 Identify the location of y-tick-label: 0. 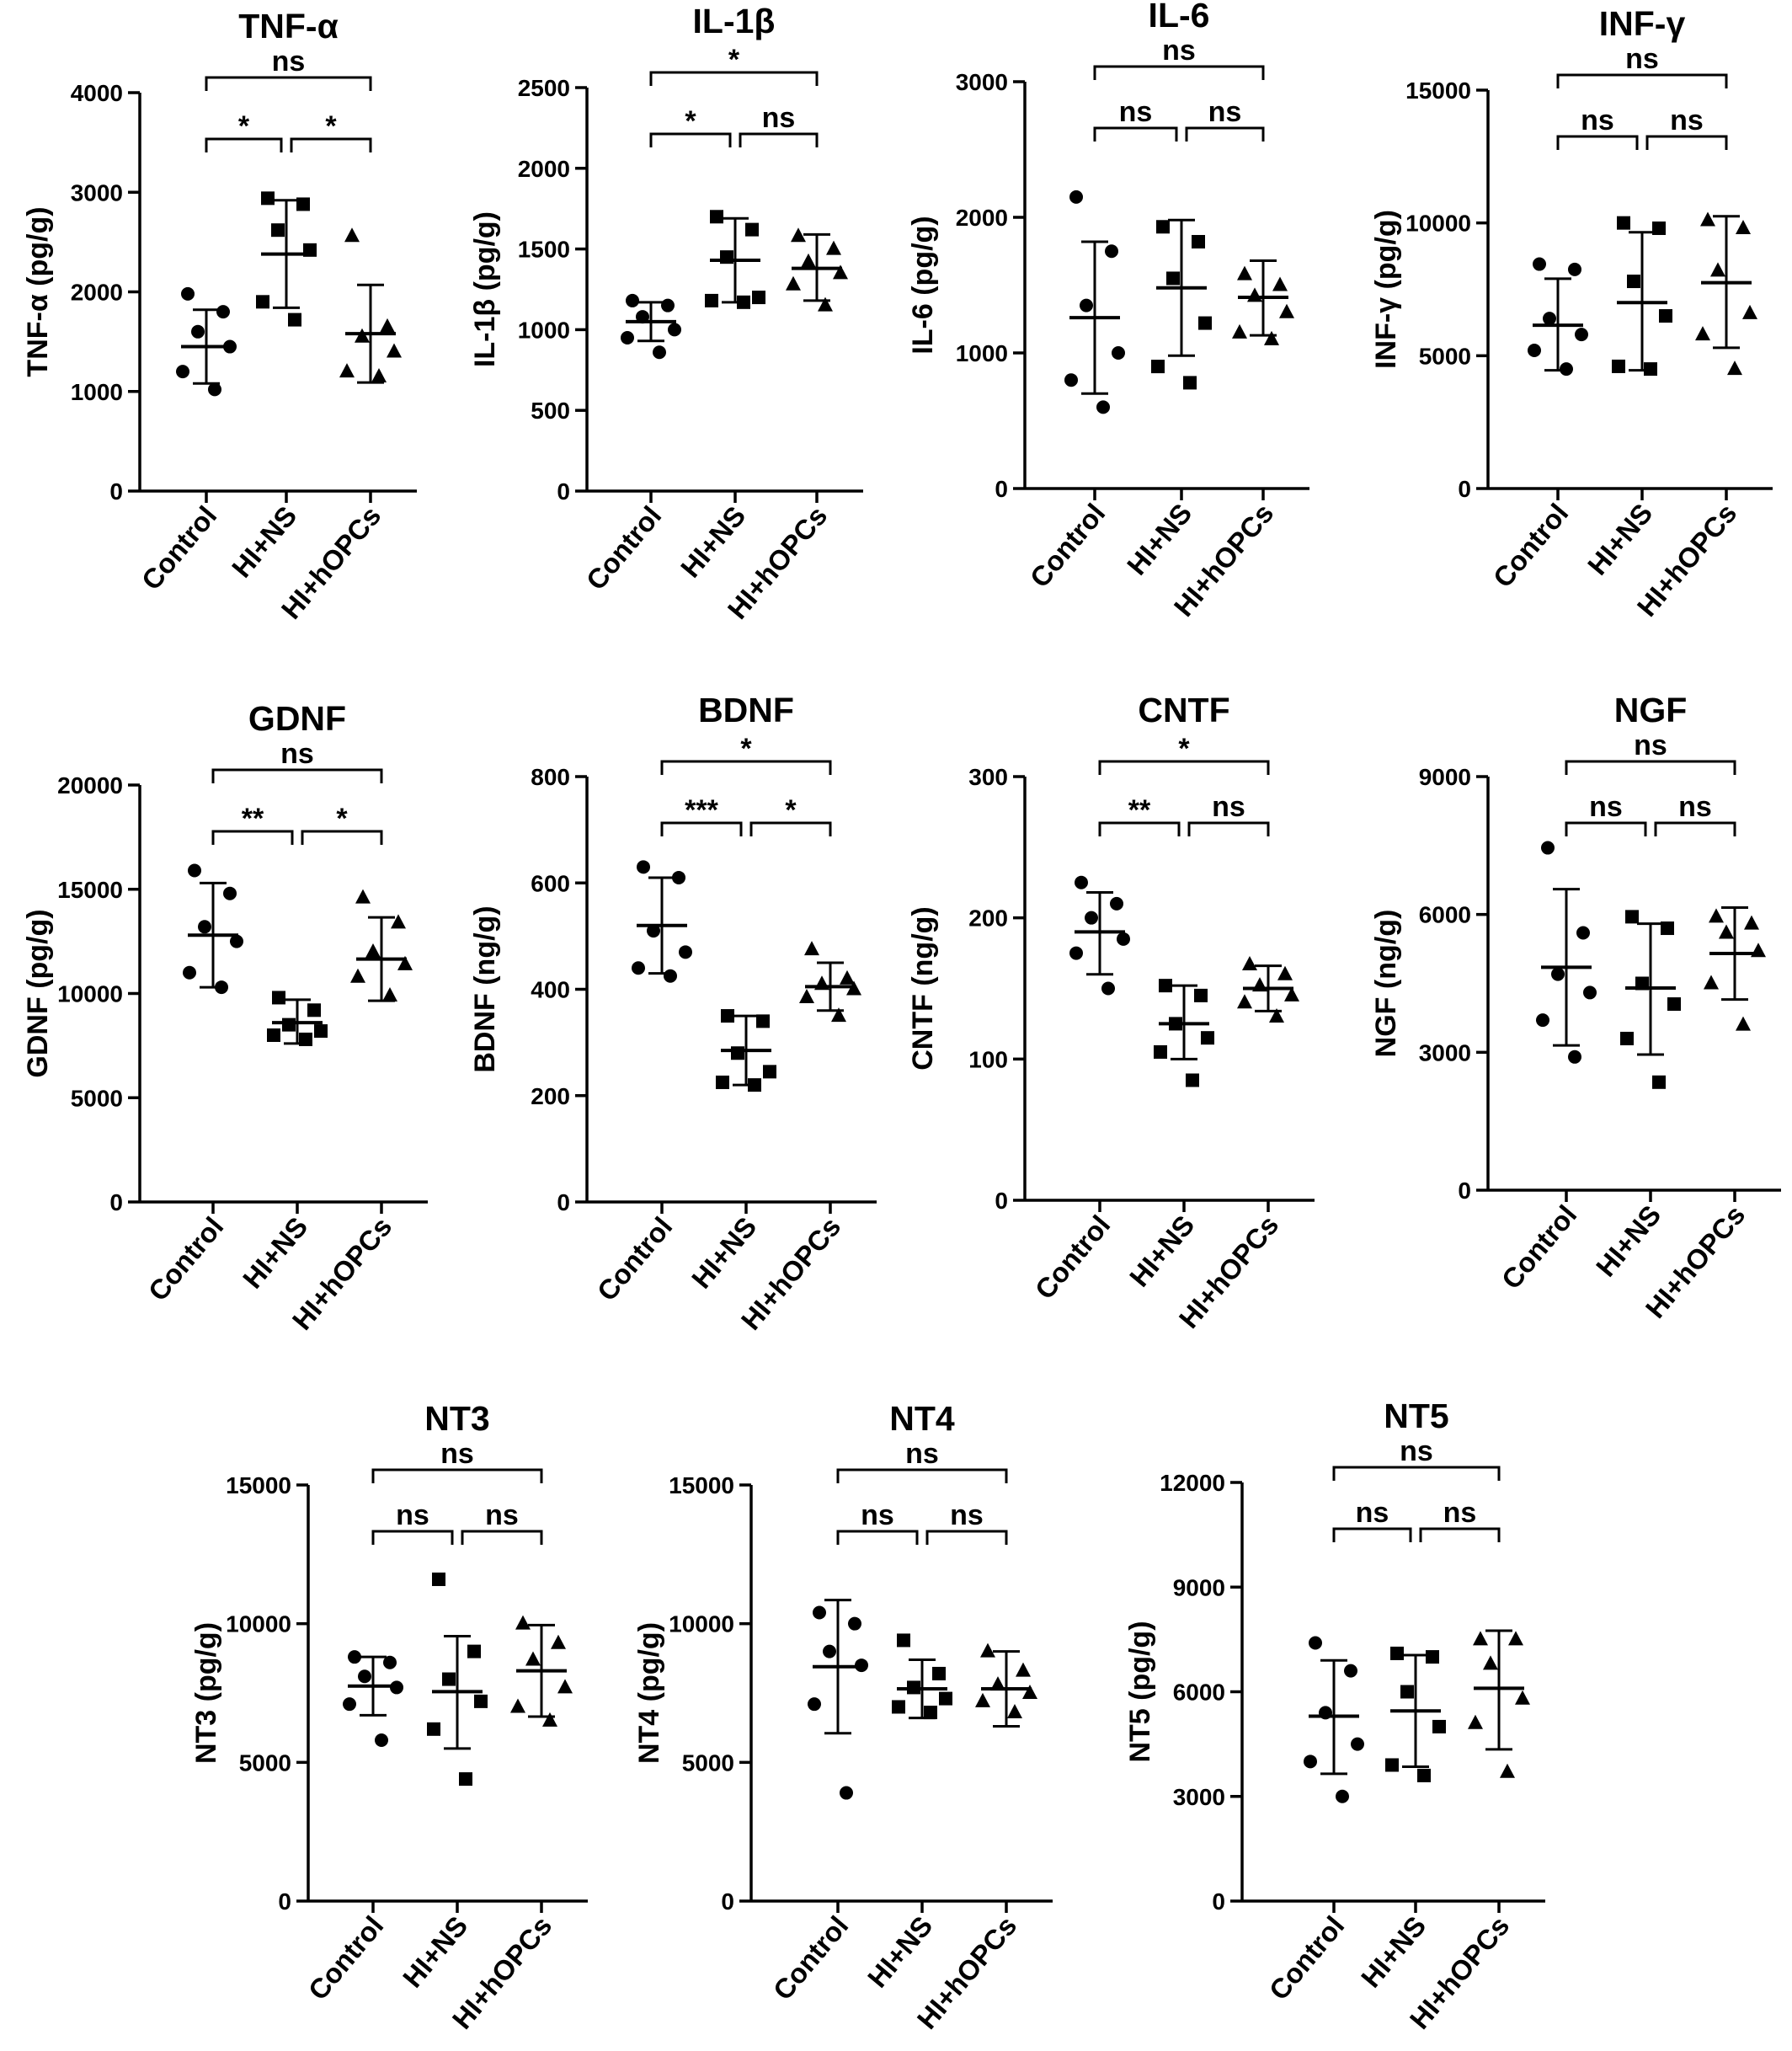
(1464, 1191).